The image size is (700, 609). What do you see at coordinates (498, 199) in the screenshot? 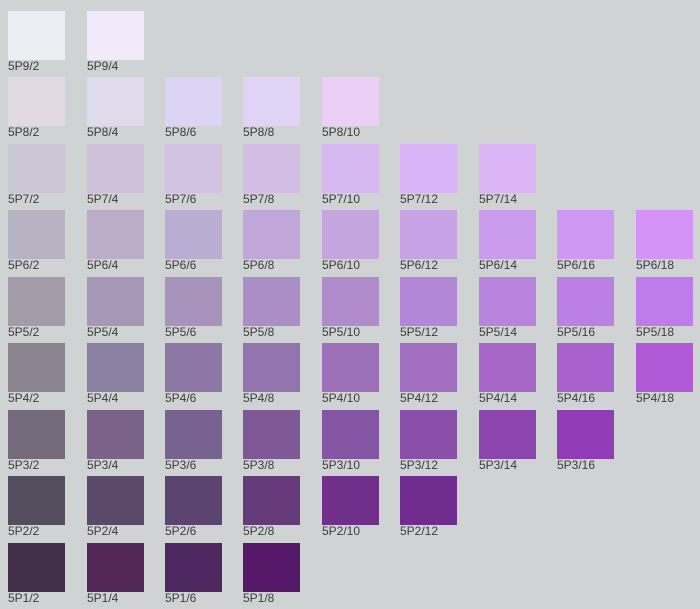
I see `chip-label: 5P7/14` at bounding box center [498, 199].